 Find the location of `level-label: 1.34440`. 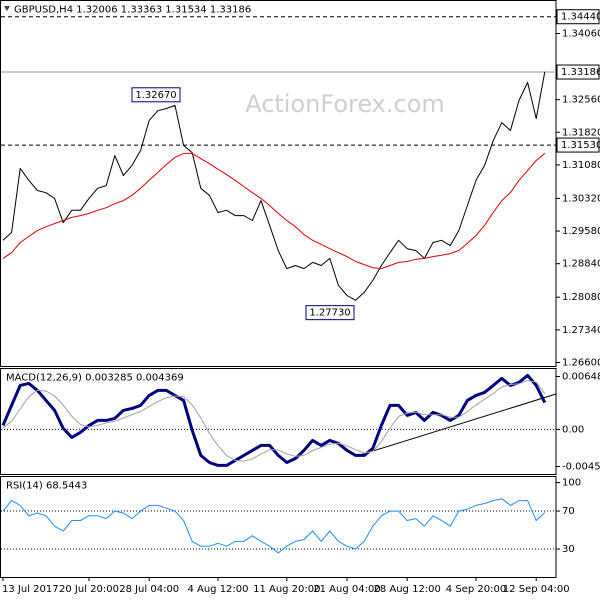

level-label: 1.34440 is located at coordinates (580, 17).